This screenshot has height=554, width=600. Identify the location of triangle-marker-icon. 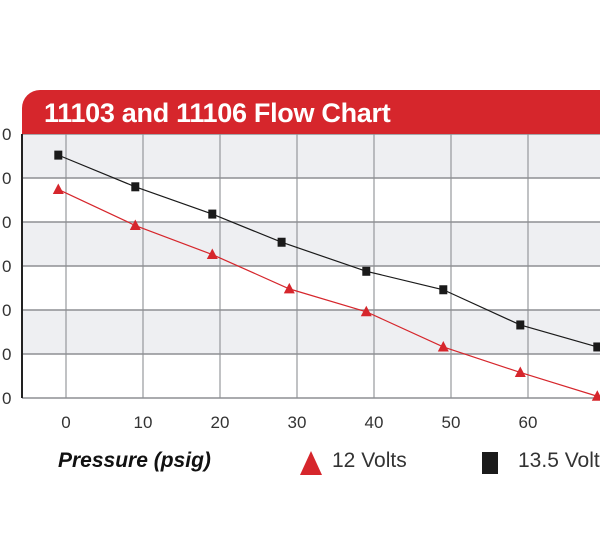
(311, 463).